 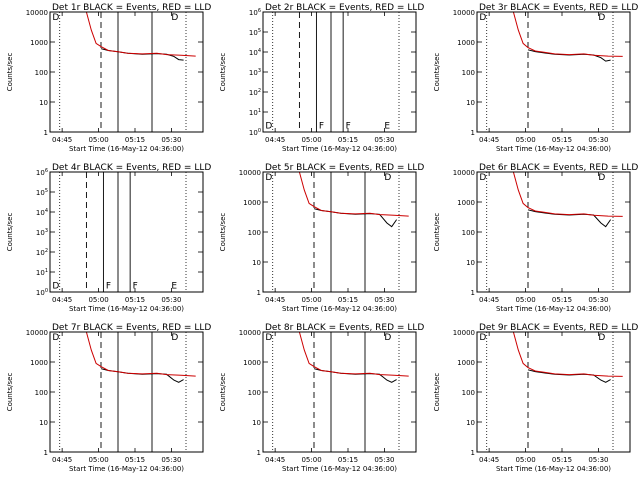 I want to click on panel-title: Det 9r BLACK = Events, RED = LLD, so click(x=558, y=328).